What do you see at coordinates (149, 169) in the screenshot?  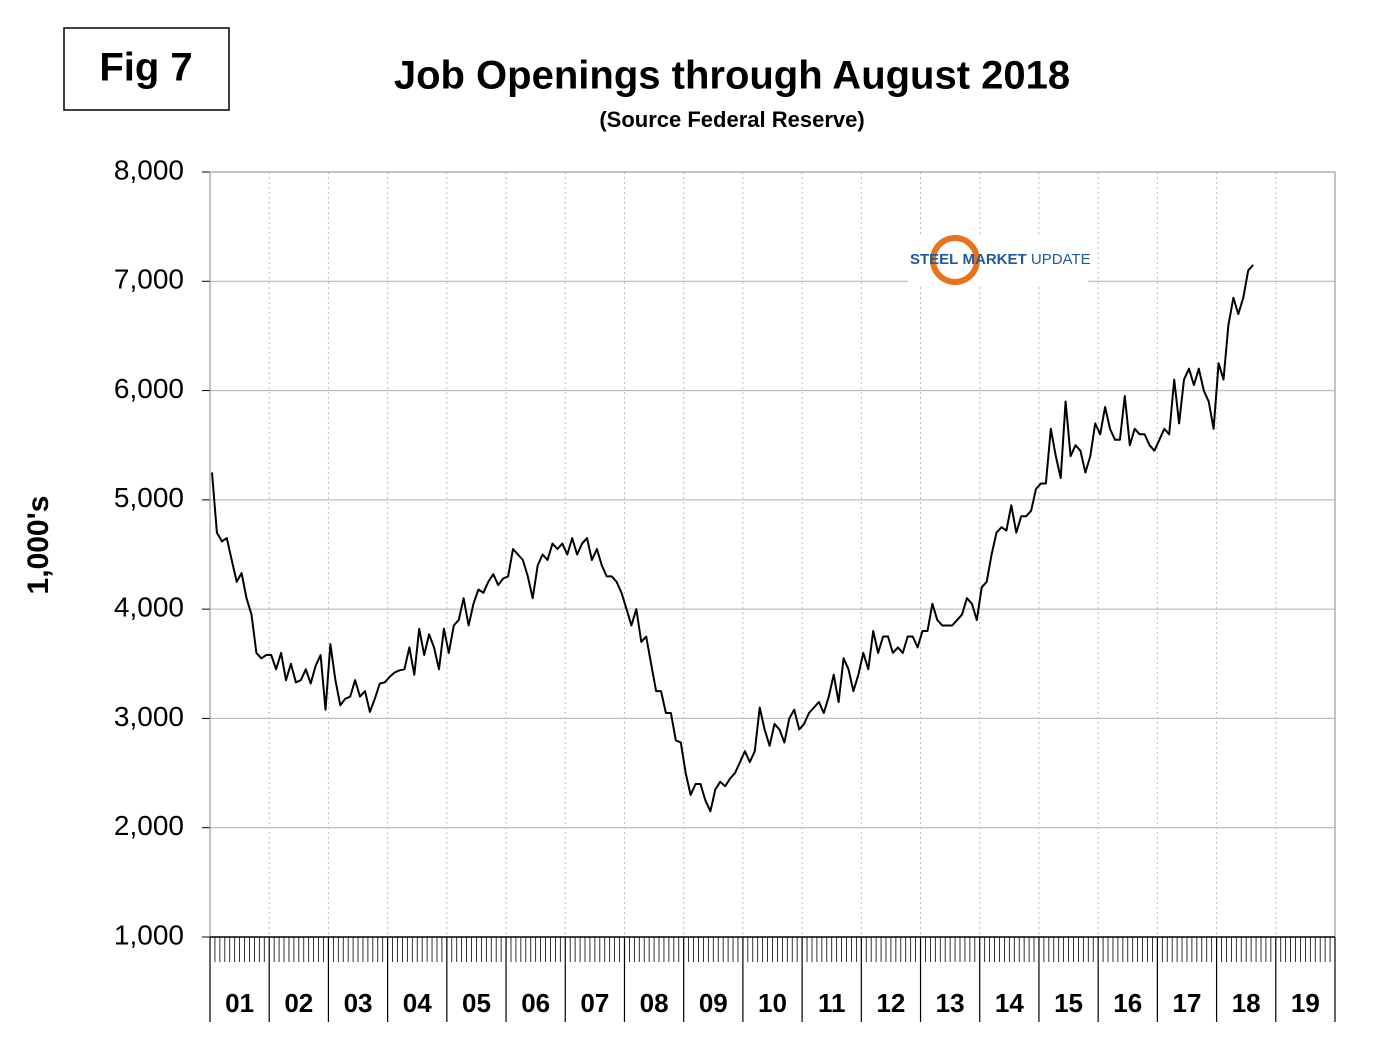 I see `y-tick-label: 8,000` at bounding box center [149, 169].